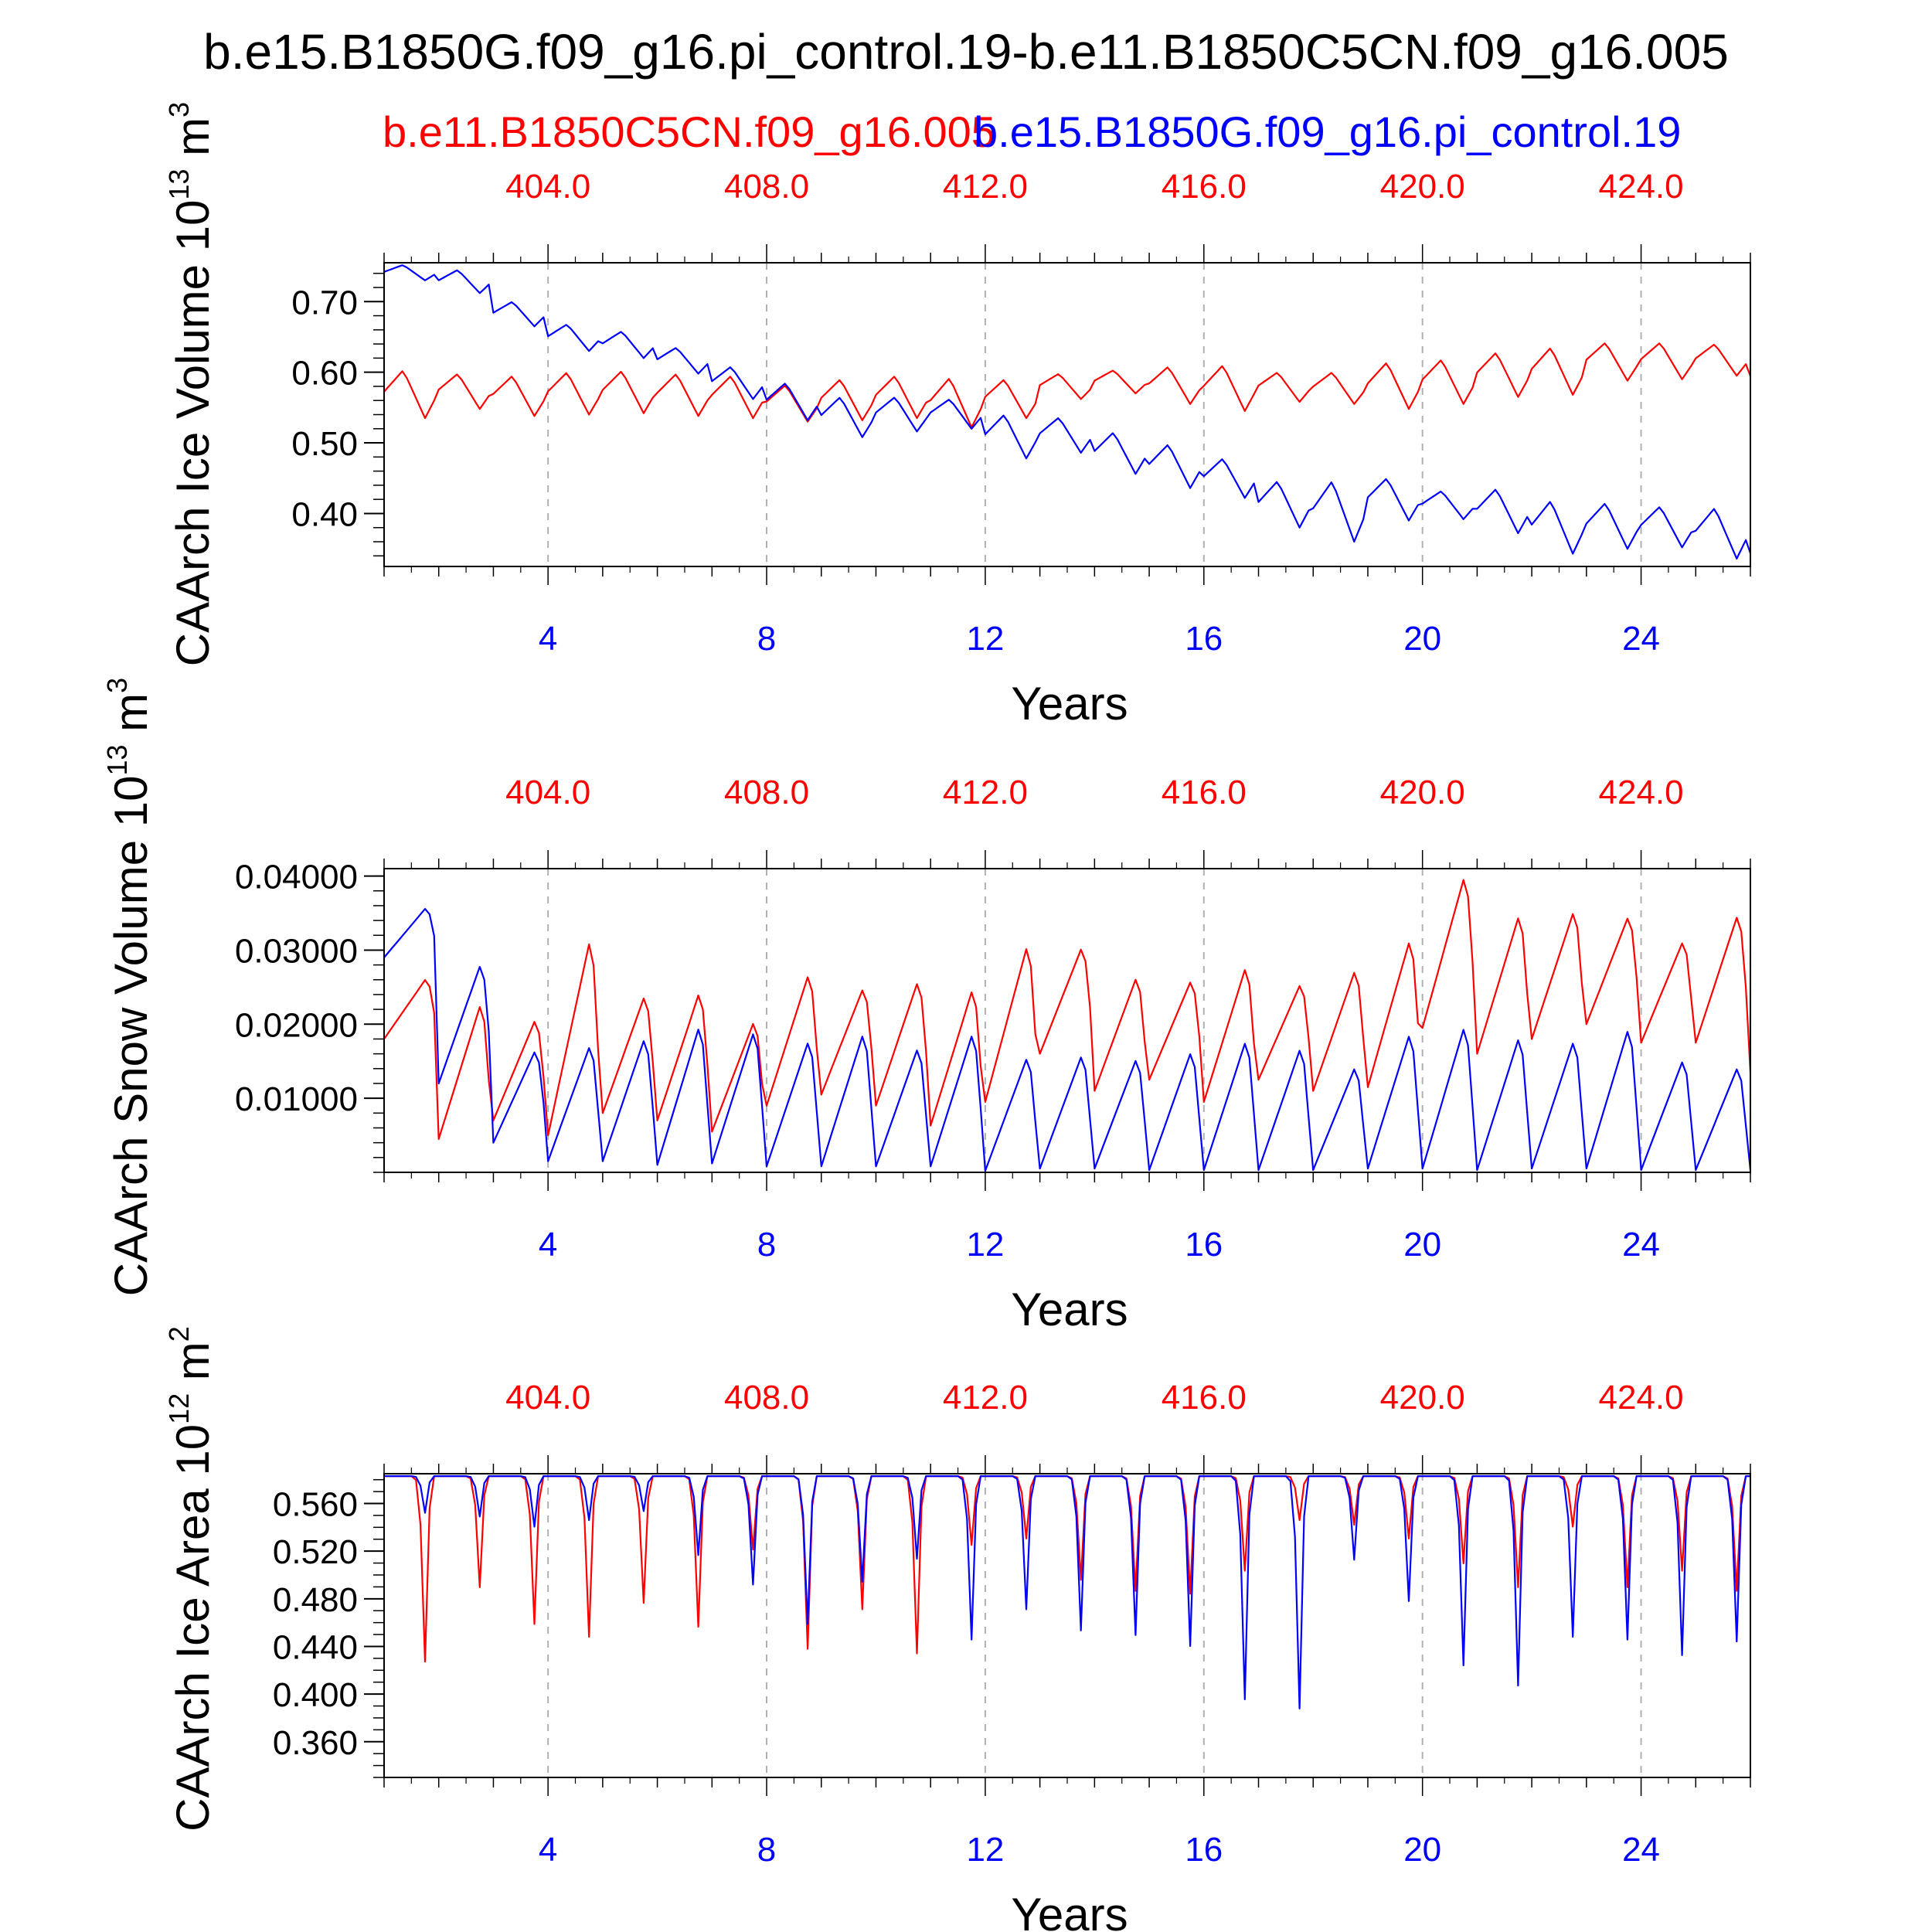  I want to click on legend-blue-series: b.e15.B1850G.f09_g16.pi_control.19, so click(1328, 131).